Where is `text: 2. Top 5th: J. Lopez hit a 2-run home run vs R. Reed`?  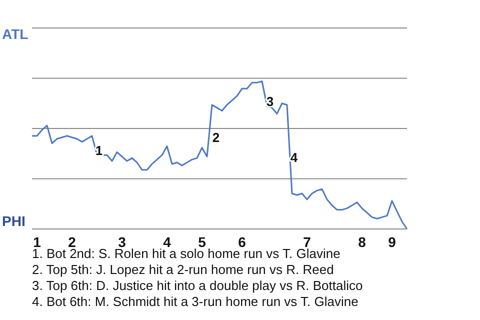 text: 2. Top 5th: J. Lopez hit a 2-run home run vs R. Reed is located at coordinates (183, 270).